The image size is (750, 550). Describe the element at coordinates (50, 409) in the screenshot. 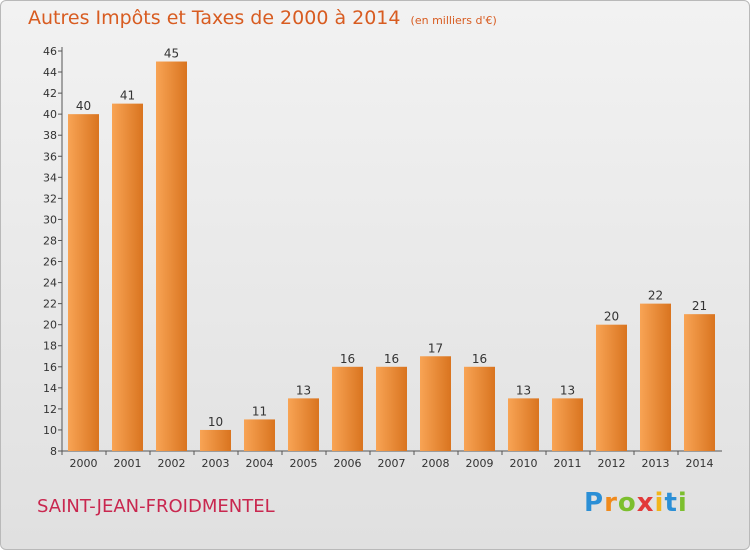

I see `y-tick-label: 12` at that location.